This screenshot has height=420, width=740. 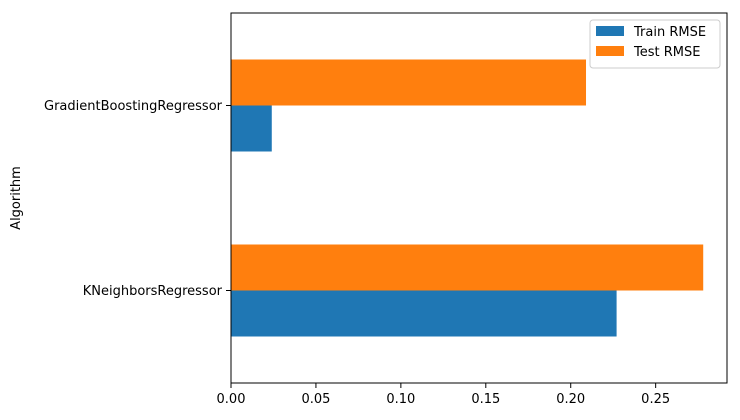 What do you see at coordinates (669, 32) in the screenshot?
I see `legend-label-train: Train RMSE` at bounding box center [669, 32].